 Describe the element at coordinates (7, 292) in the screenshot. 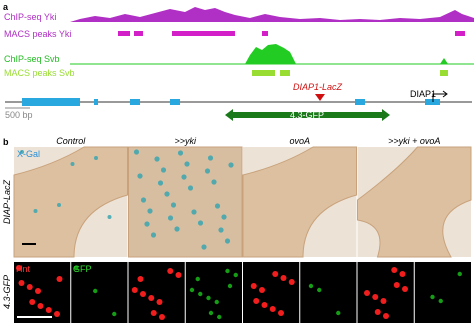

I see `row-label: 4.3-GFP` at that location.